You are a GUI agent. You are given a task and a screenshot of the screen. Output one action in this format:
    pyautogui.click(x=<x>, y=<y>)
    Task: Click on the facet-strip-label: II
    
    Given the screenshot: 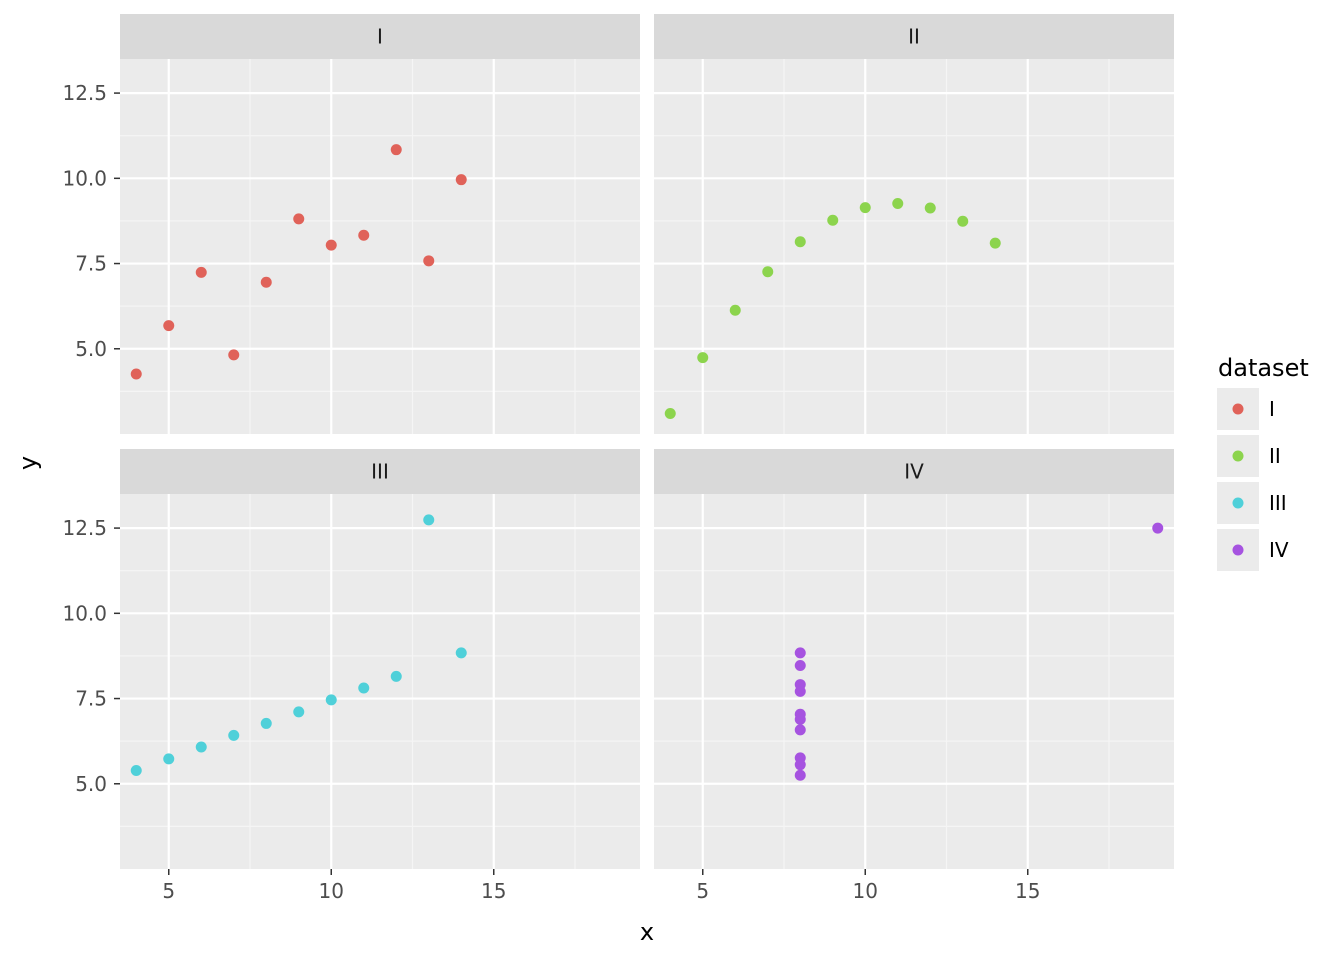 What is the action you would take?
    pyautogui.click(x=914, y=37)
    